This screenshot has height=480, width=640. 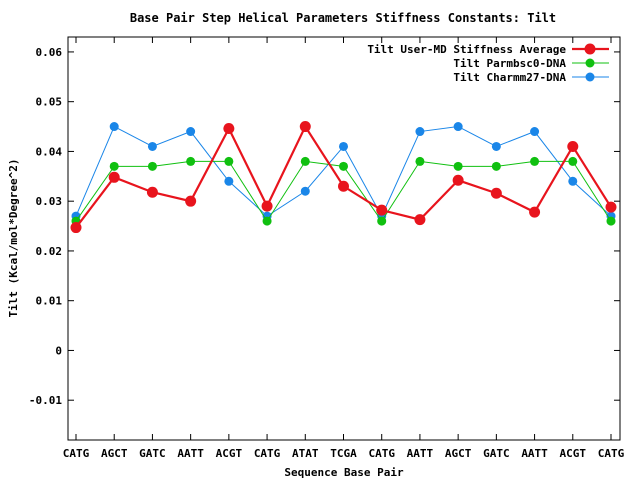 I want to click on y-tick-label: 0.06, so click(x=49, y=52).